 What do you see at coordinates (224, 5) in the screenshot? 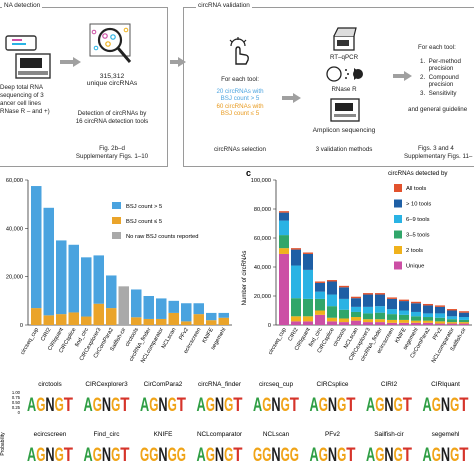
I see `validation-header: circRNA validation` at bounding box center [224, 5].